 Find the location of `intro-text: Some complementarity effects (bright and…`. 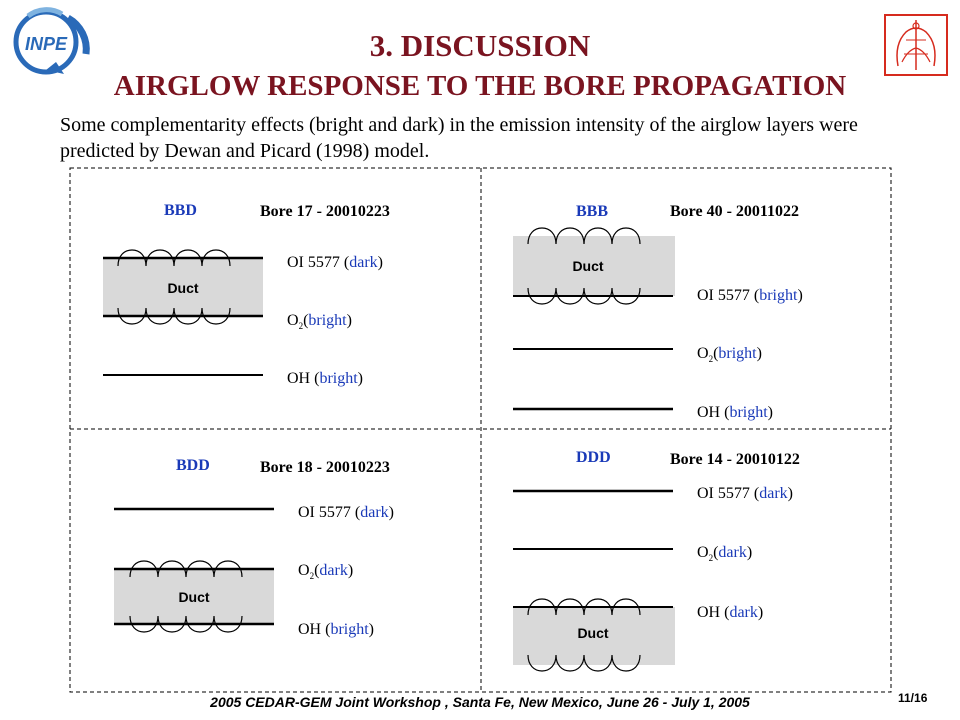

intro-text: Some complementarity effects (bright and… is located at coordinates (459, 138).